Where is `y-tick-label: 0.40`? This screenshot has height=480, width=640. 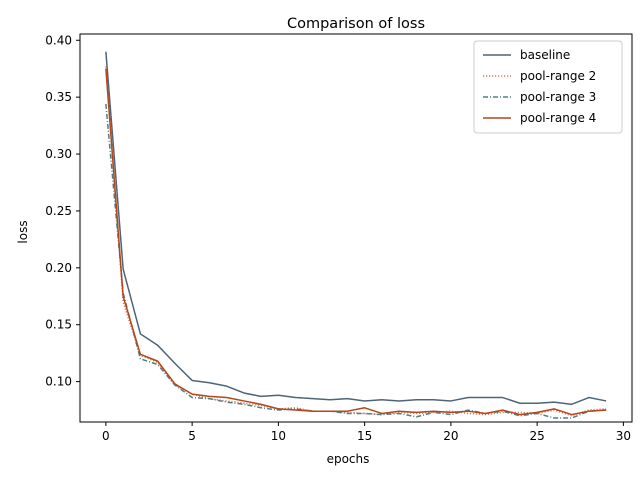
y-tick-label: 0.40 is located at coordinates (58, 40).